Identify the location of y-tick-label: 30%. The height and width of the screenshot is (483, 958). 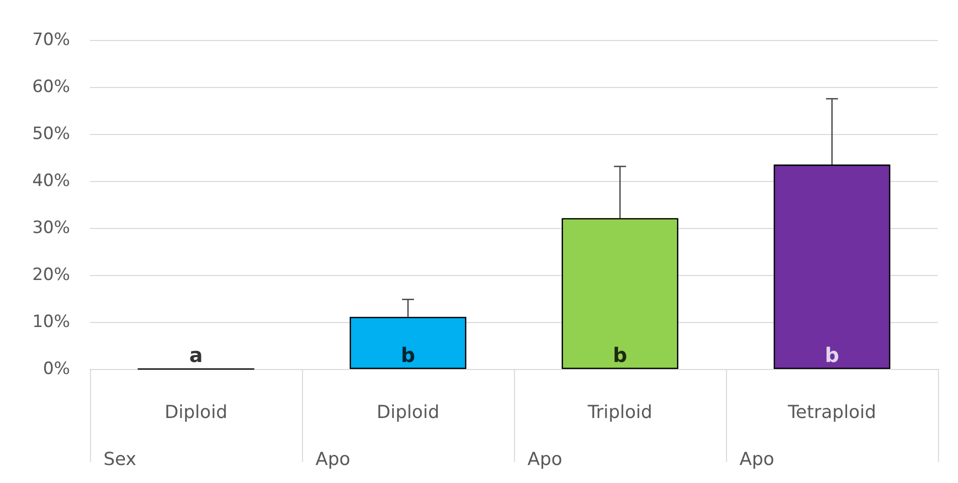
(51, 228).